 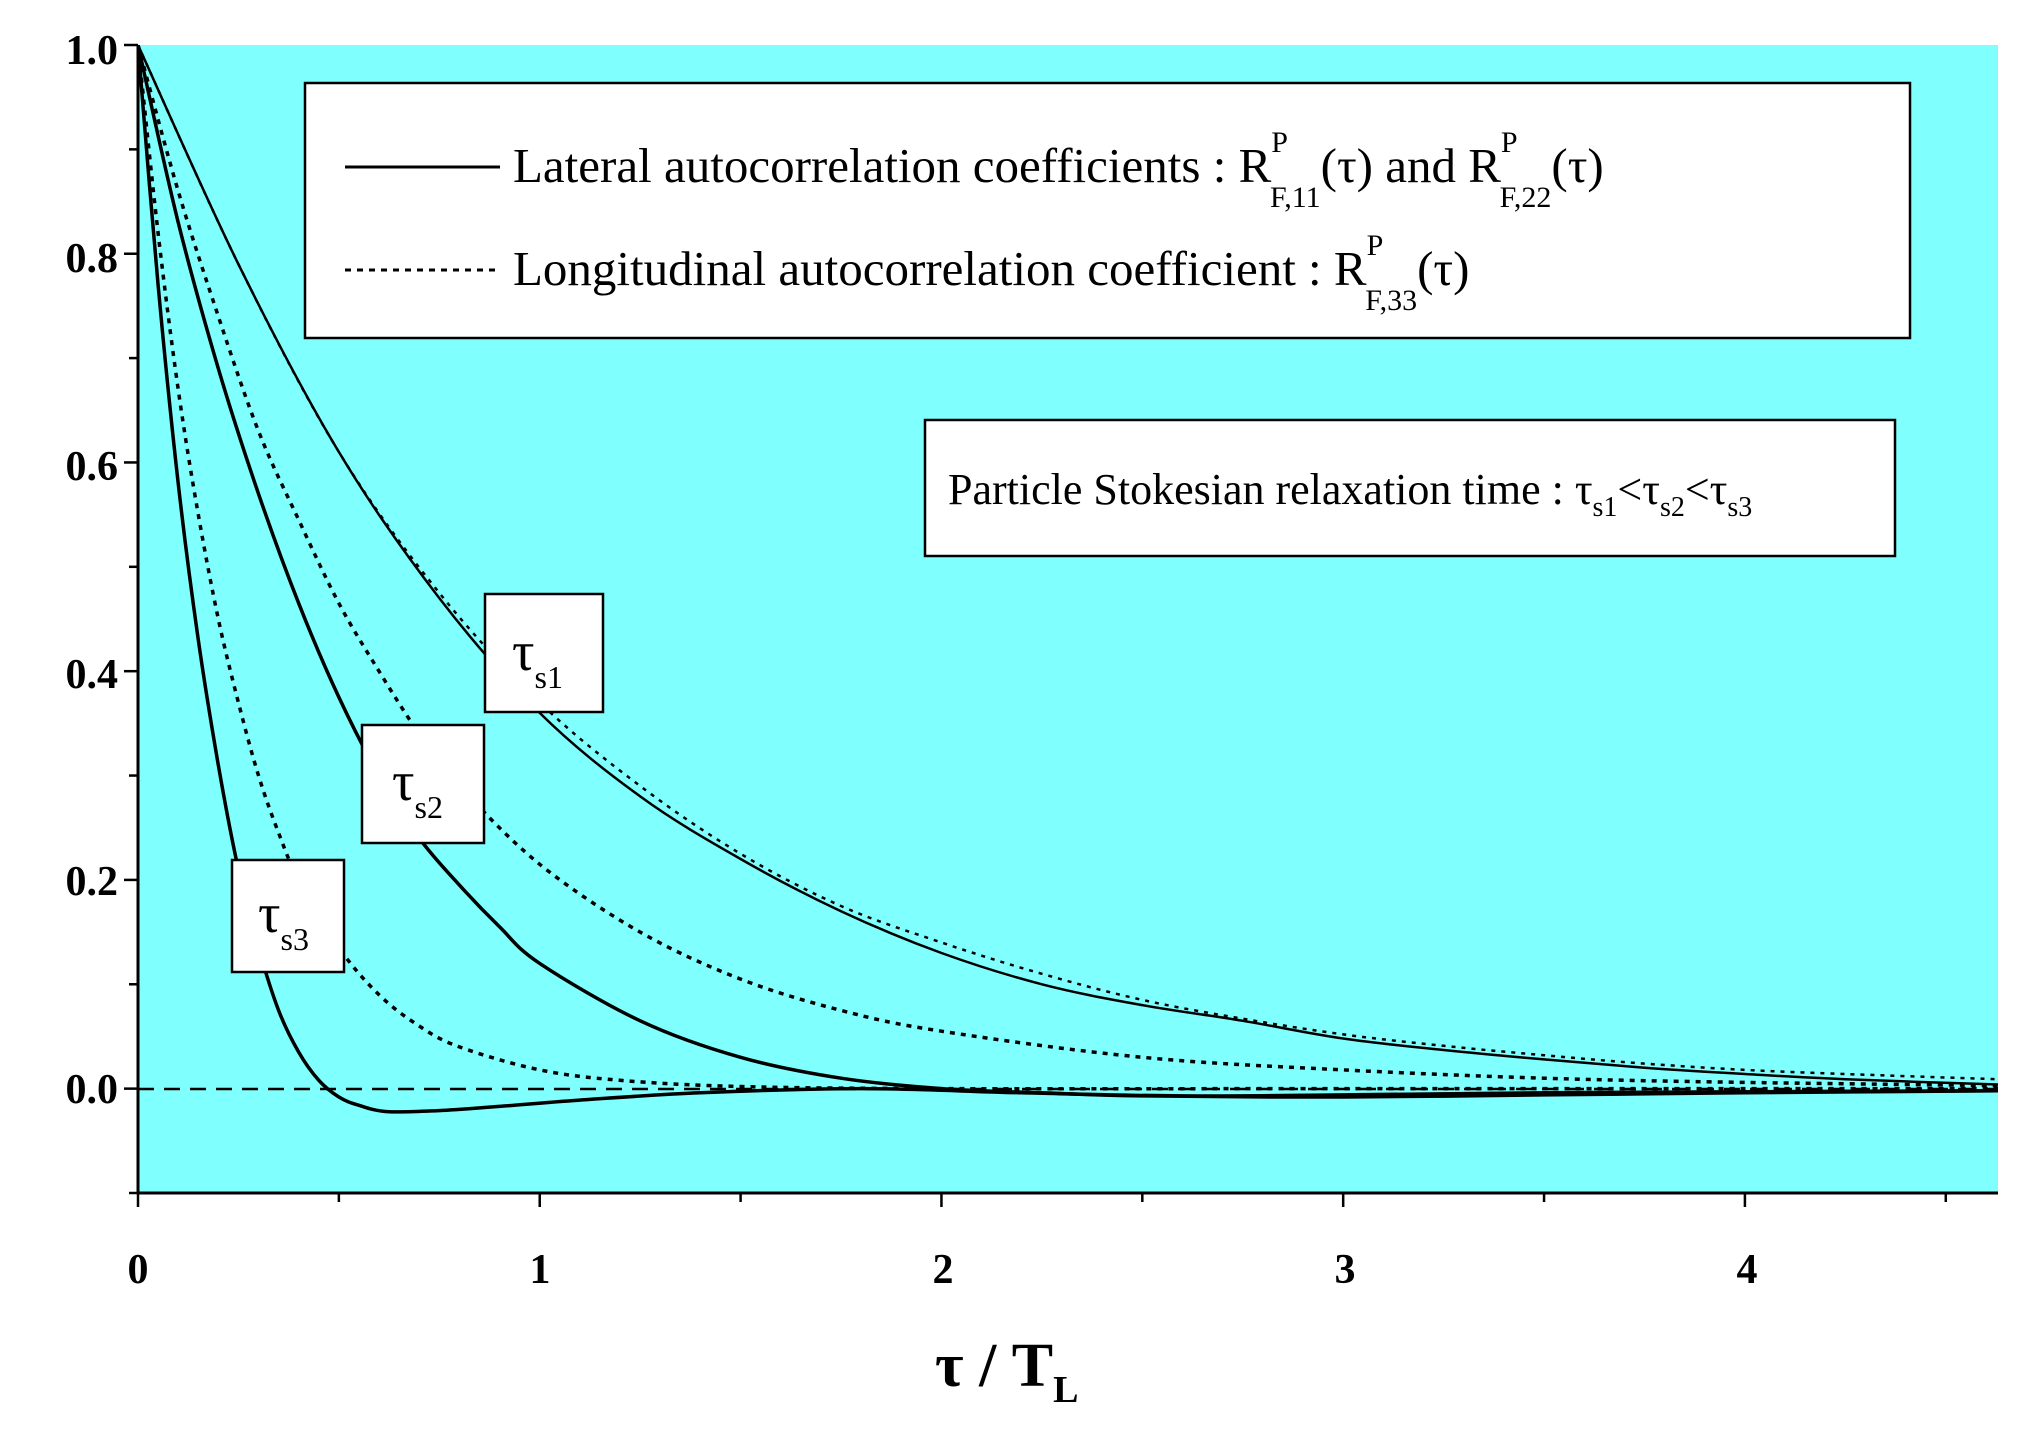 What do you see at coordinates (92, 675) in the screenshot?
I see `y-tick-label: 0.4` at bounding box center [92, 675].